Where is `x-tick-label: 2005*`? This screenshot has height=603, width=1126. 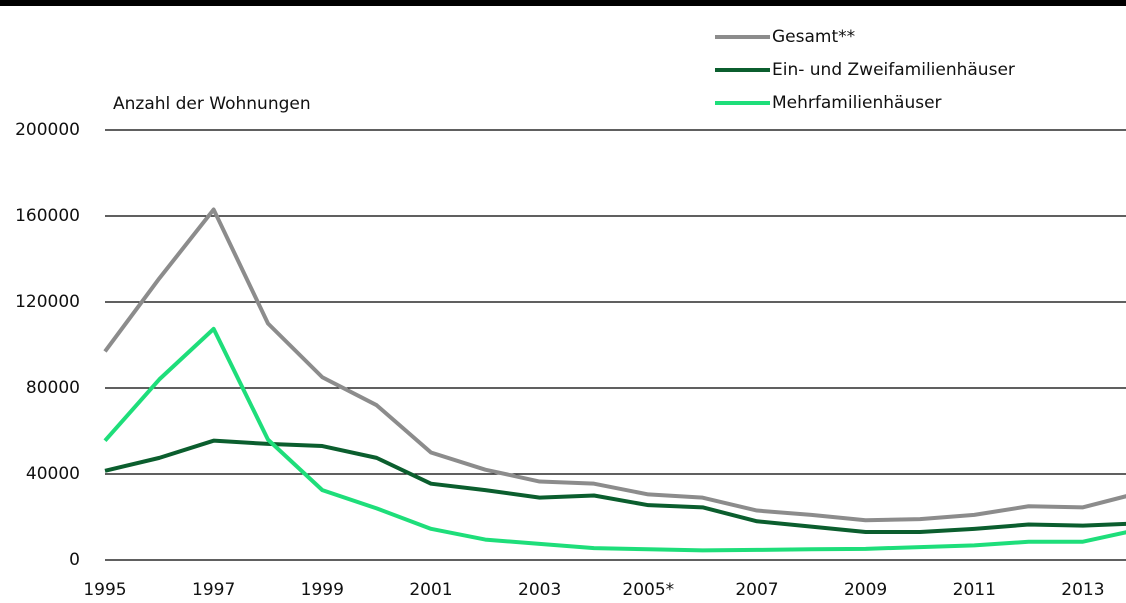
x-tick-label: 2005* is located at coordinates (648, 590).